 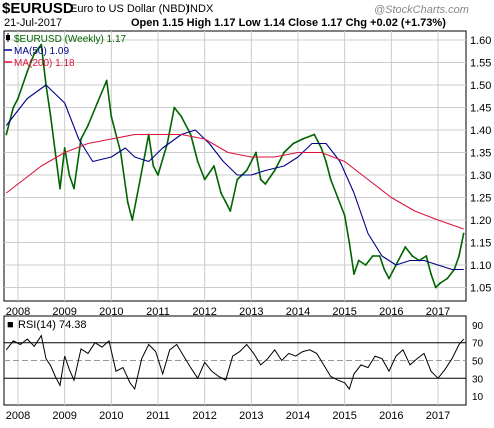 What do you see at coordinates (235, 362) in the screenshot?
I see `rsi-series-line` at bounding box center [235, 362].